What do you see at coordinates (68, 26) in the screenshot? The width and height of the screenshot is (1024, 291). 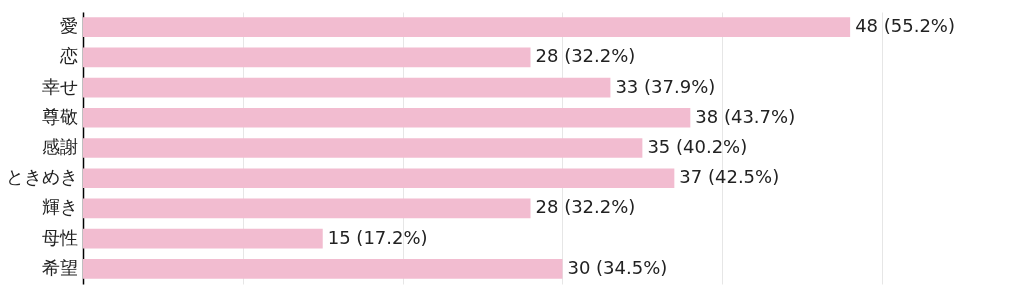 I see `y-tick-label: 愛` at bounding box center [68, 26].